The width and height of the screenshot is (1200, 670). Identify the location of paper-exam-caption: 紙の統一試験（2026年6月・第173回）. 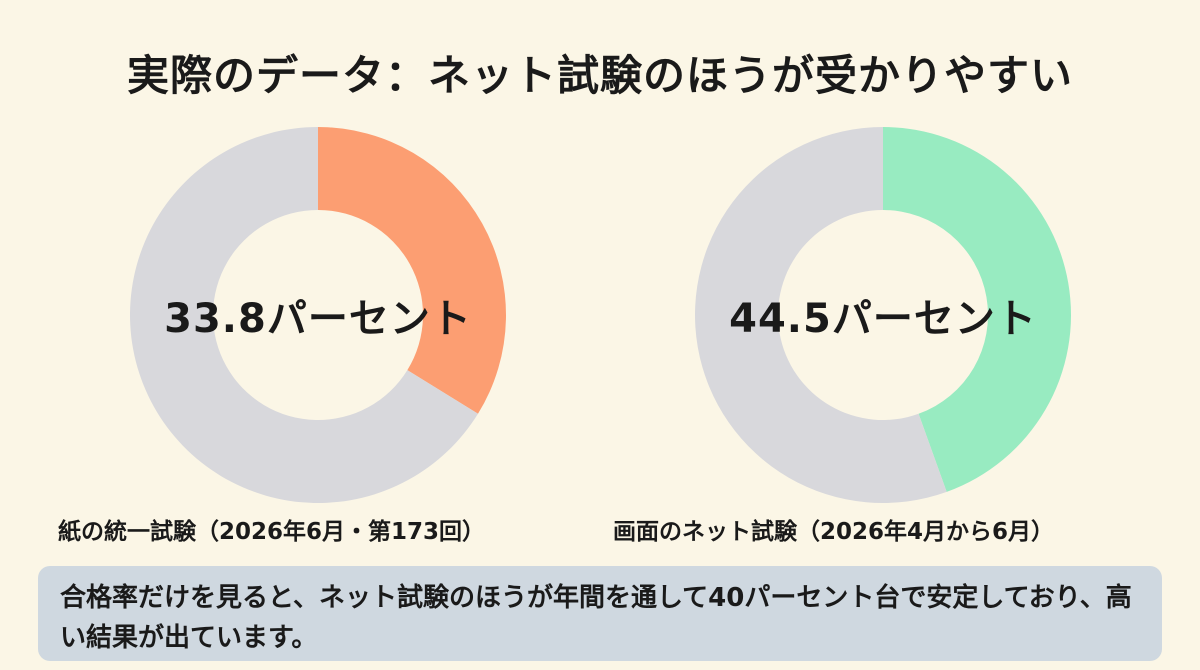
(272, 532).